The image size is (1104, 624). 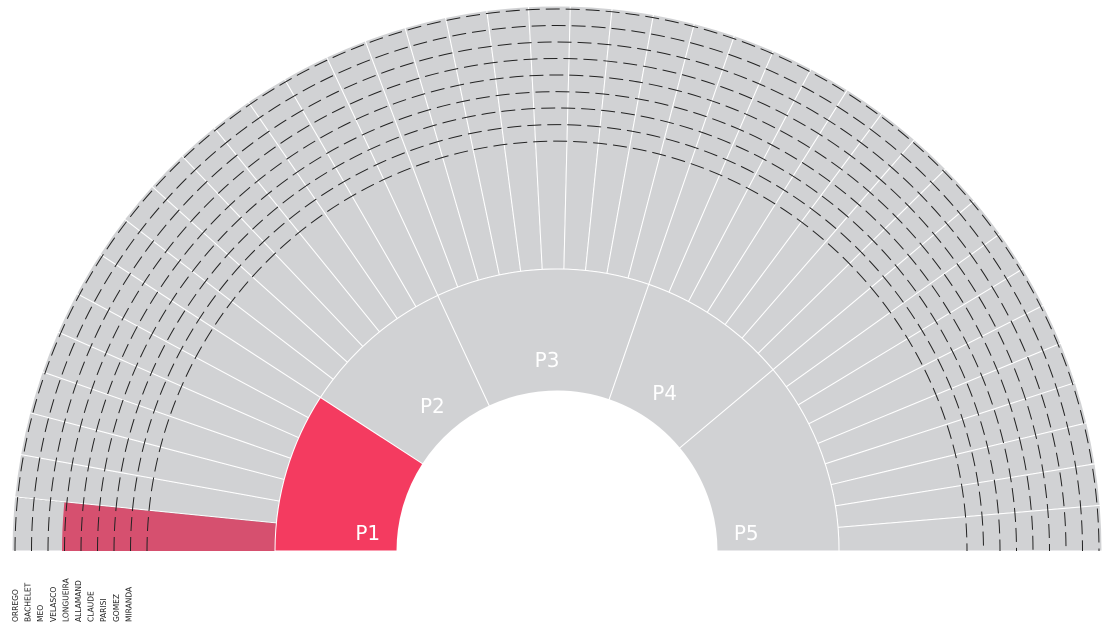 What do you see at coordinates (78, 601) in the screenshot?
I see `name-label: ALLAMAND` at bounding box center [78, 601].